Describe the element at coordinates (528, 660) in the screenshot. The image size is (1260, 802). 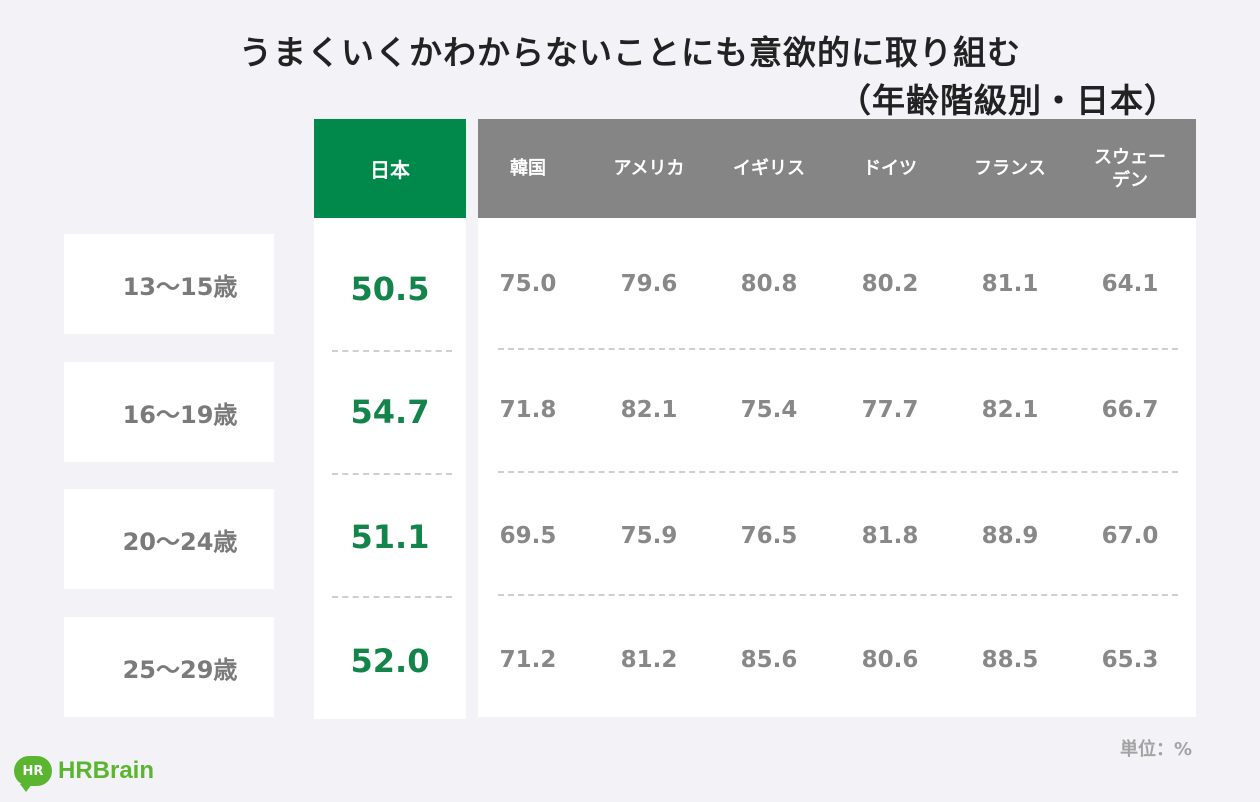
I see `value-cell: 71.2` at that location.